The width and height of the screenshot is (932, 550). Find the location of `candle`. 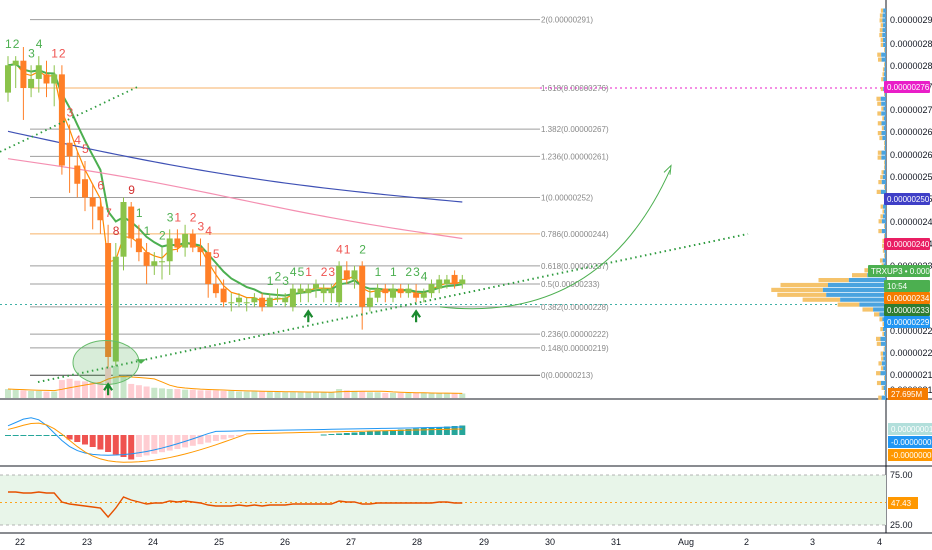

candle is located at coordinates (62, 119).